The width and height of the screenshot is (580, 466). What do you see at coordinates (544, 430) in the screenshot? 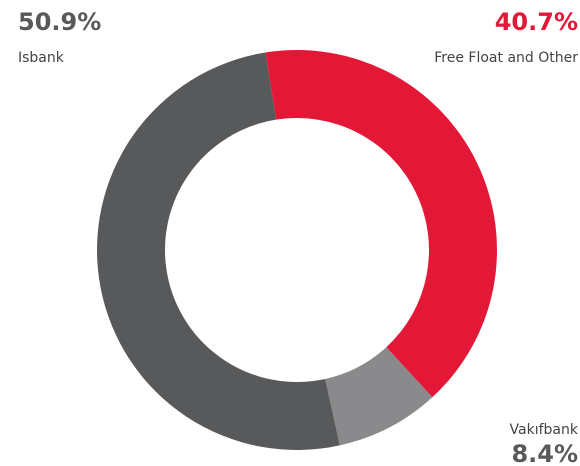
I see `category-label: Vakıfbank` at bounding box center [544, 430].